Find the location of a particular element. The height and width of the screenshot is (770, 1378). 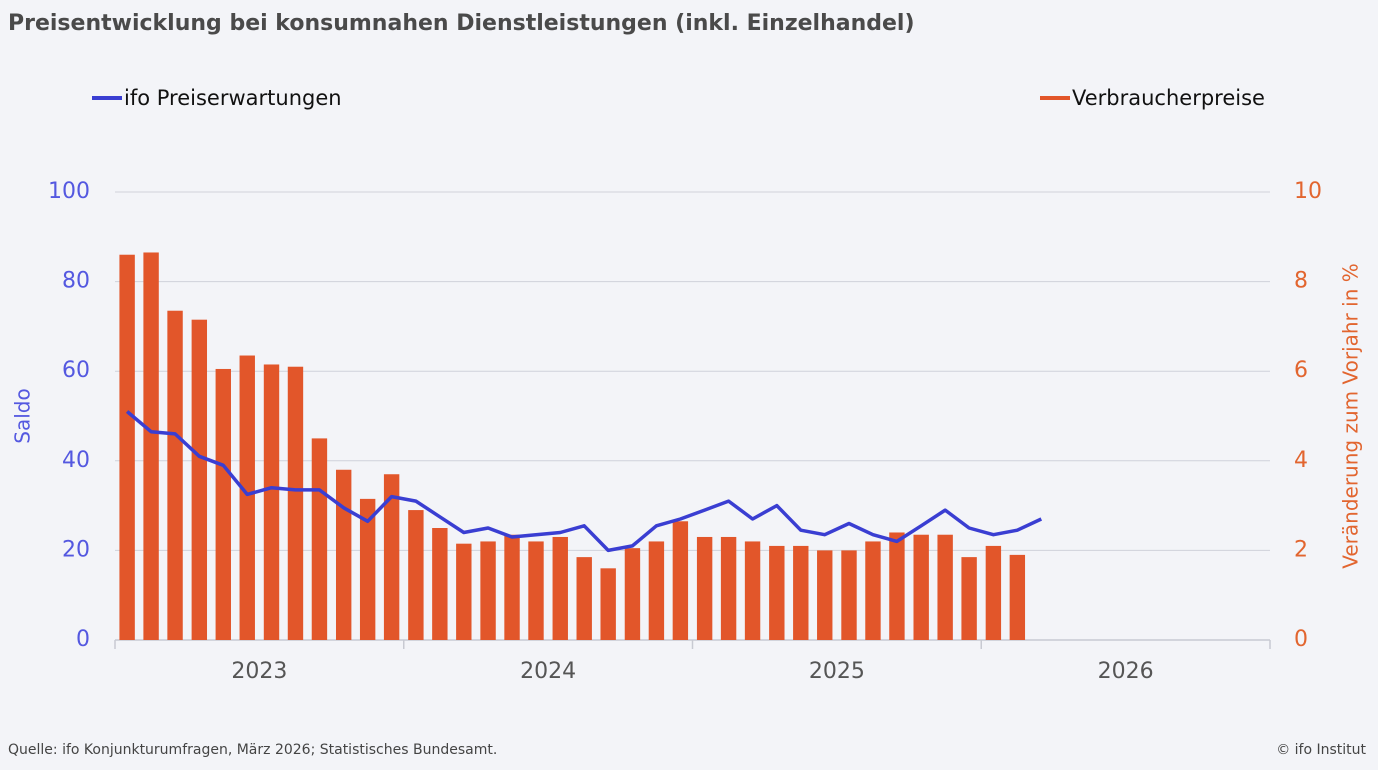

legend-label: Verbraucherpreise is located at coordinates (1168, 98).